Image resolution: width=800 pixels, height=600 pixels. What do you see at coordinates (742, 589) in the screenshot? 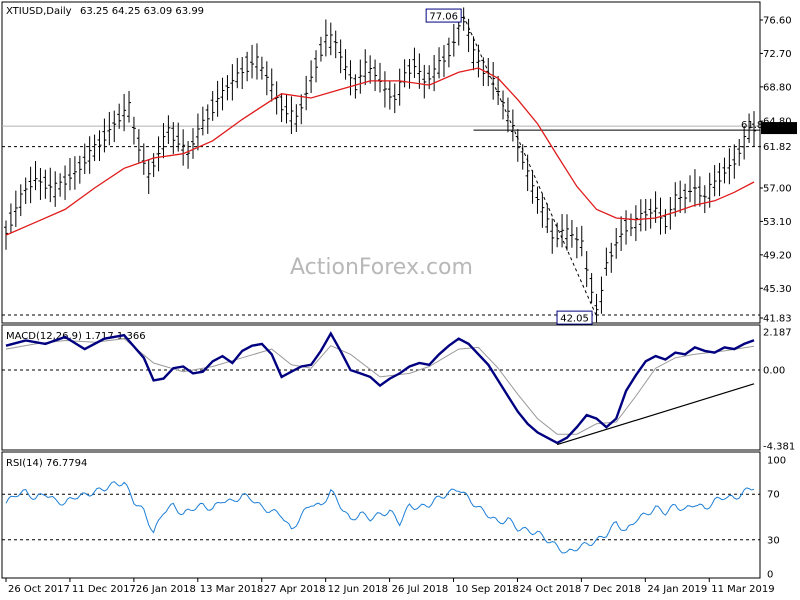
I see `x-tick-label: 11 Mar 2019` at bounding box center [742, 589].